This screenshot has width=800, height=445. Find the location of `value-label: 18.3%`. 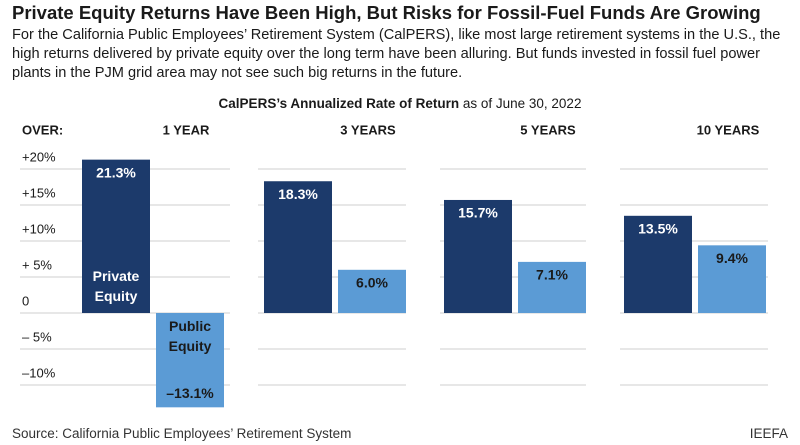

value-label: 18.3% is located at coordinates (298, 194).